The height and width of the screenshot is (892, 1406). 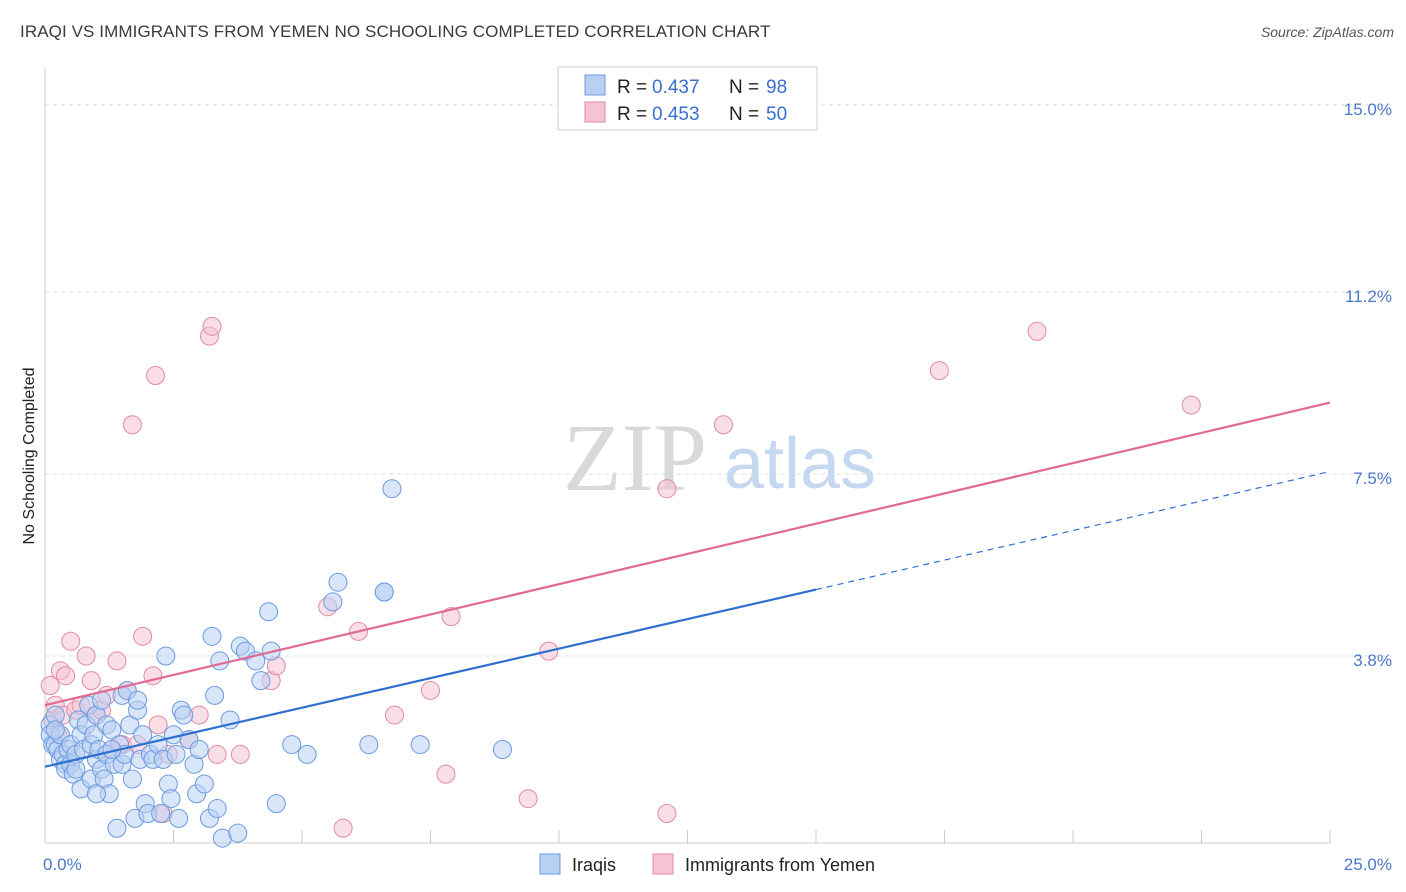 What do you see at coordinates (1327, 32) in the screenshot?
I see `source-note: Source: ZipAtlas.com` at bounding box center [1327, 32].